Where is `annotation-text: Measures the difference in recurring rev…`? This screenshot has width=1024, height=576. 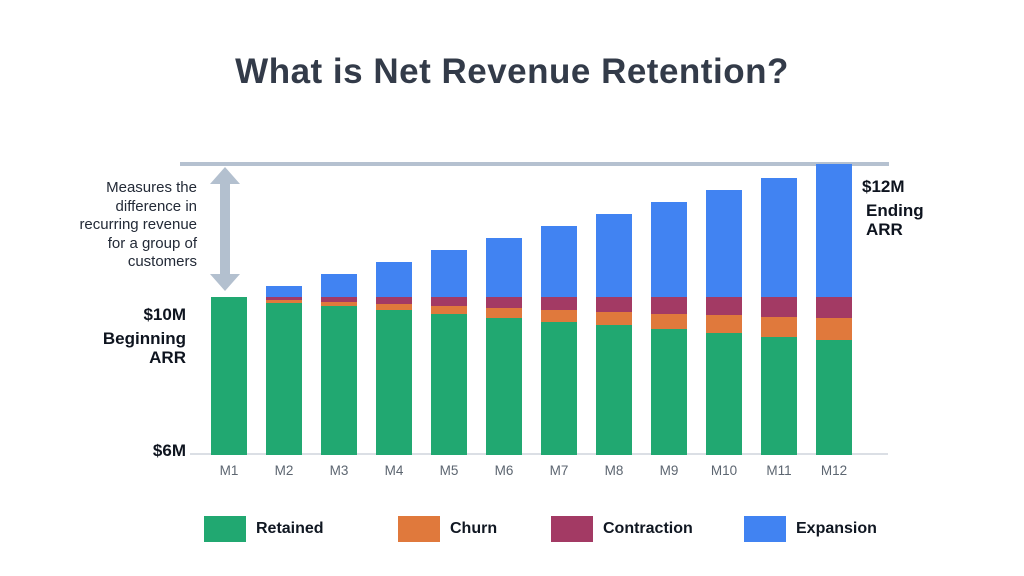 annotation-text: Measures the difference in recurring rev… is located at coordinates (138, 225).